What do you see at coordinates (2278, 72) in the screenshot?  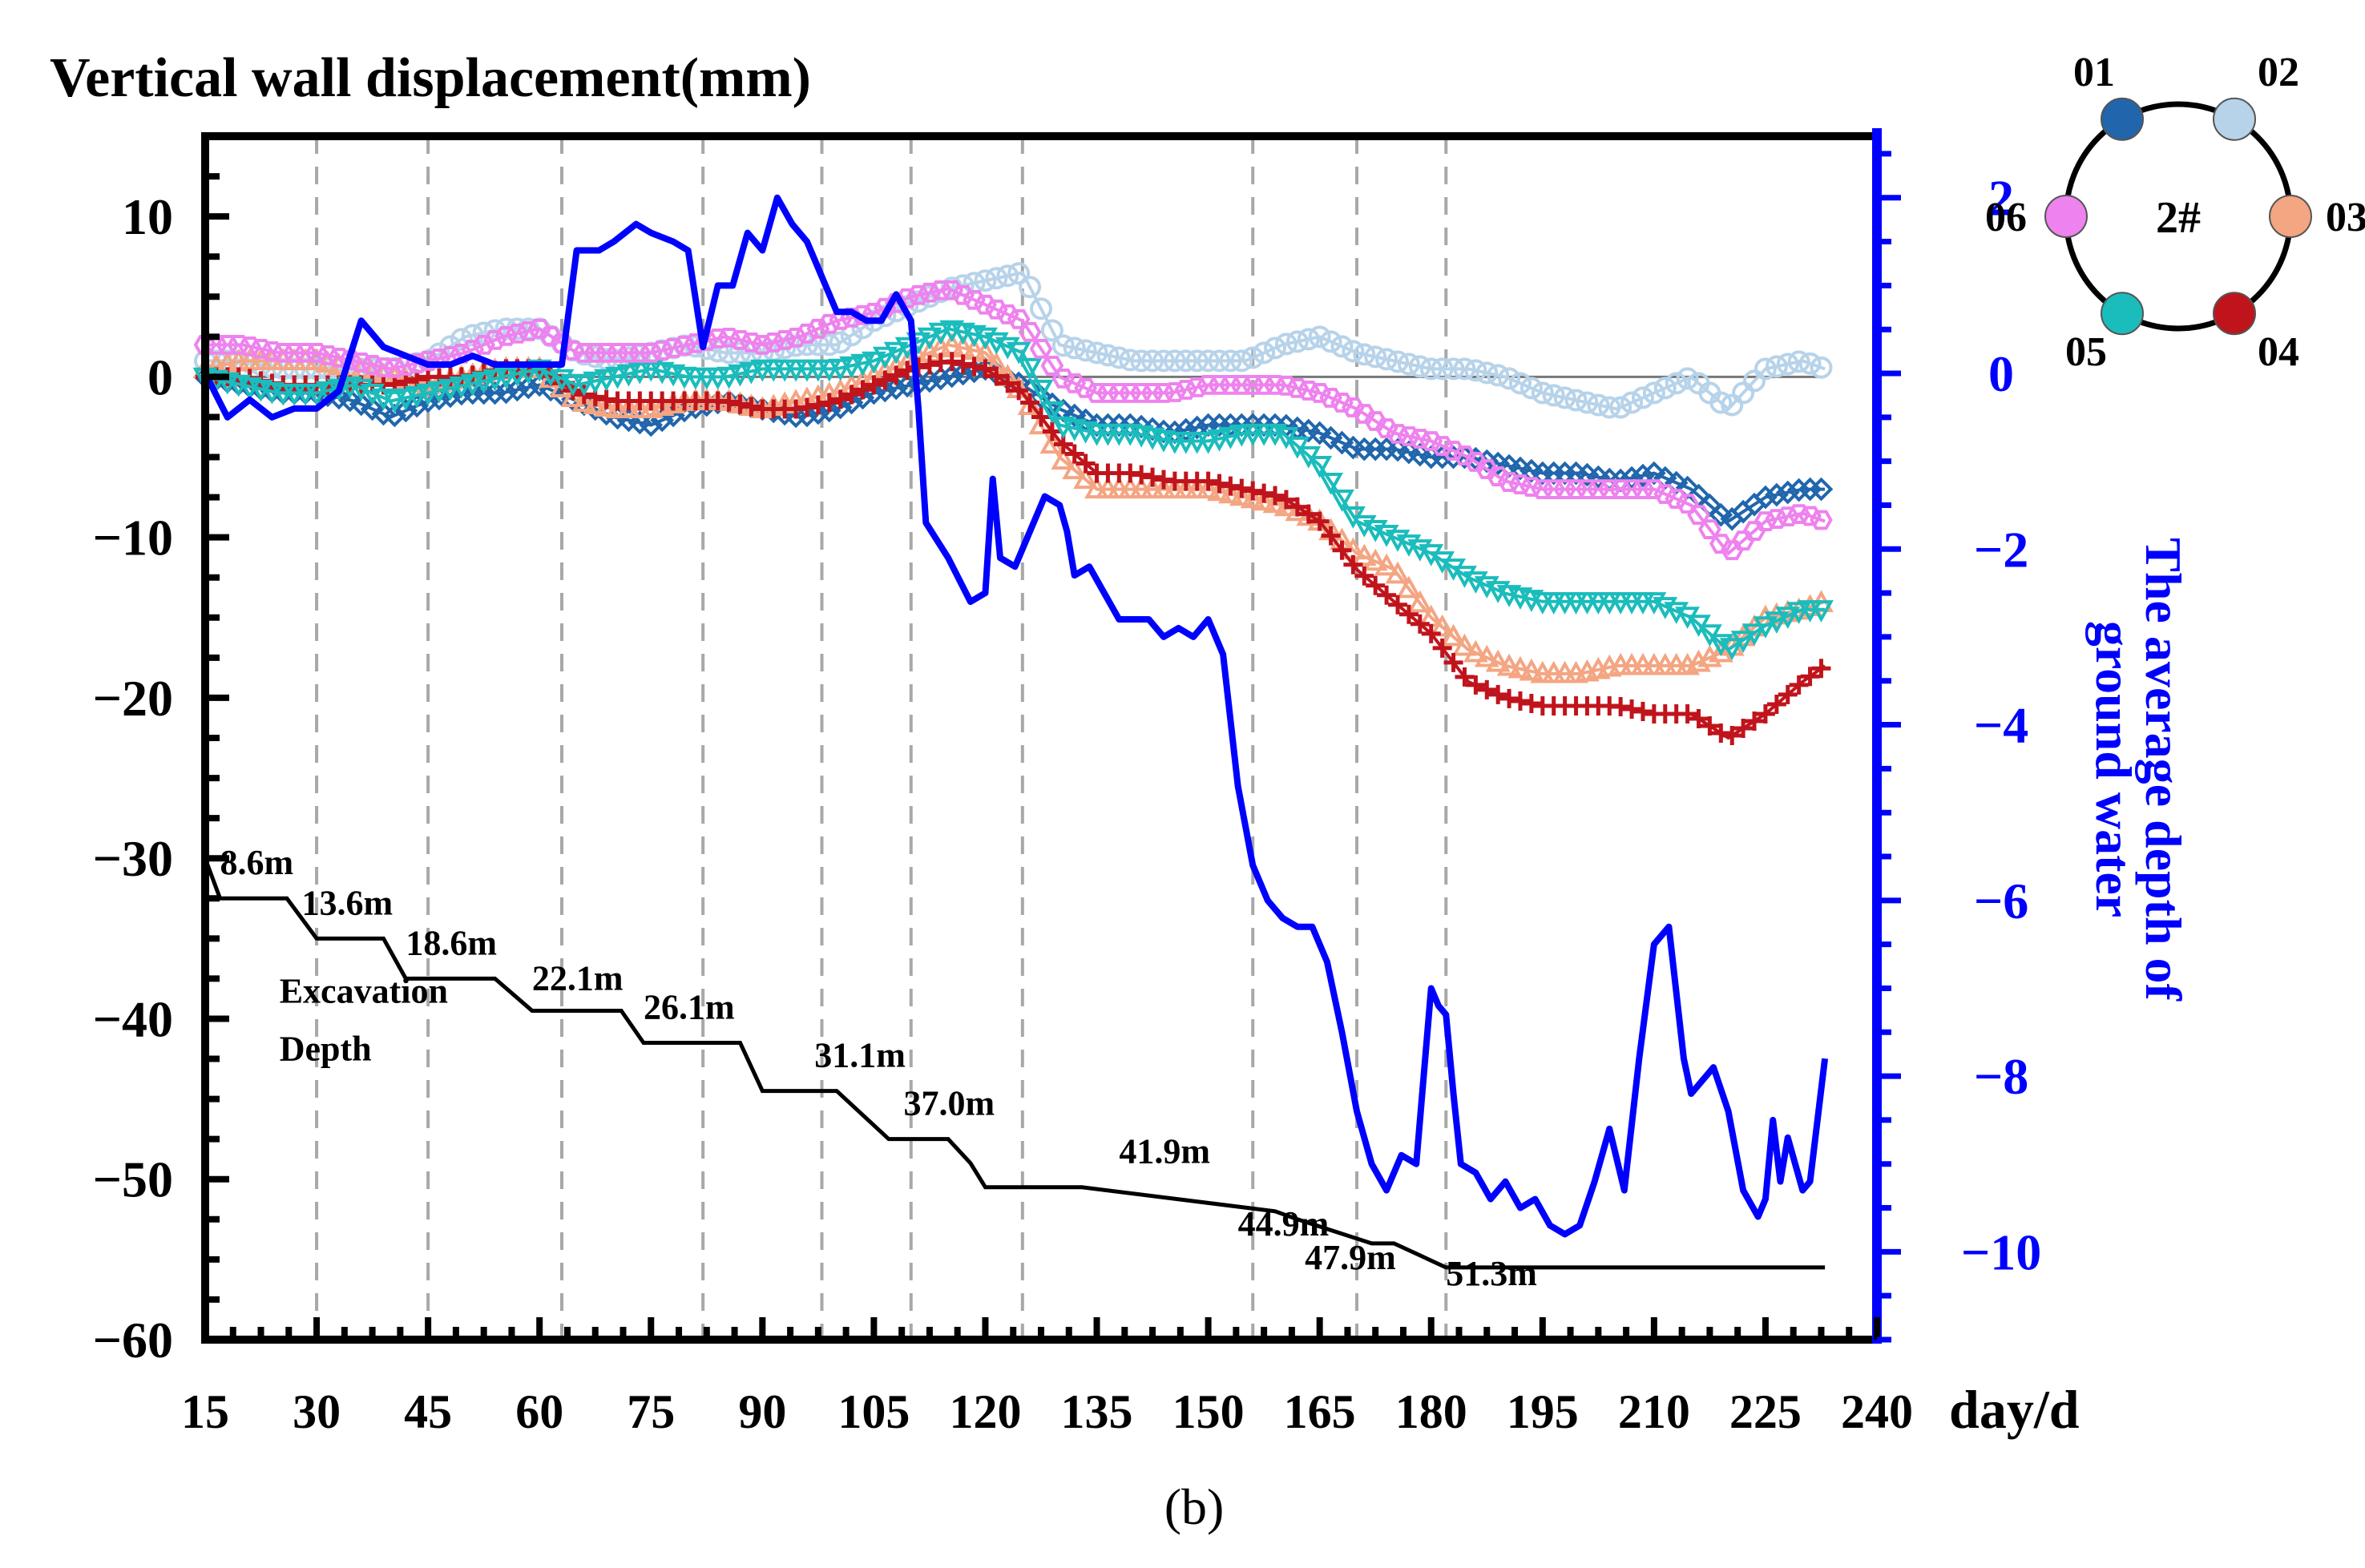 I see `legend-label-02: 02` at bounding box center [2278, 72].